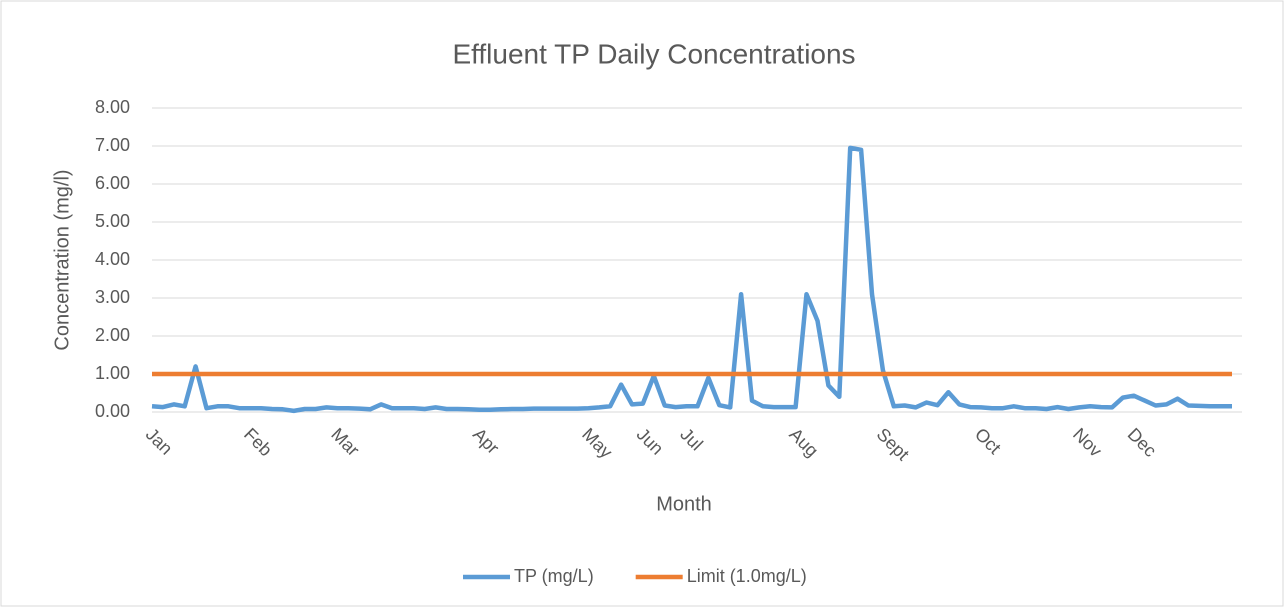 The image size is (1285, 609). Describe the element at coordinates (112, 297) in the screenshot. I see `y-tick-label: 3.00` at that location.